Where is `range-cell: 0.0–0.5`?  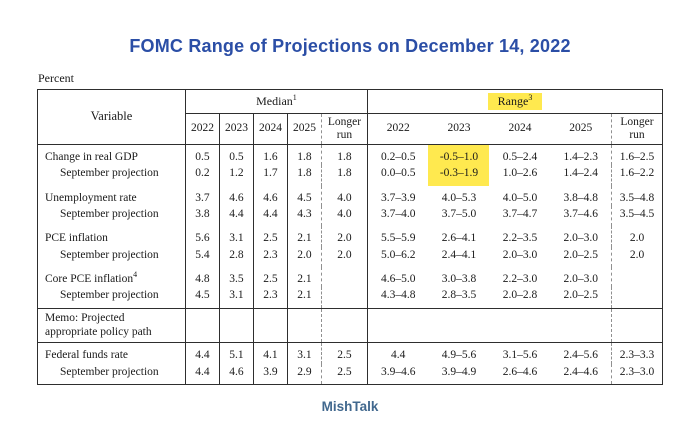
range-cell: 0.0–0.5 is located at coordinates (397, 175).